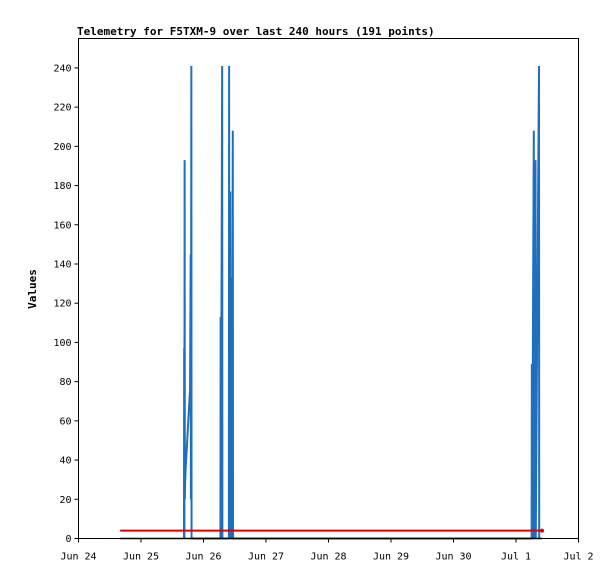 The image size is (615, 579). What do you see at coordinates (65, 461) in the screenshot?
I see `y-tick-label: 40` at bounding box center [65, 461].